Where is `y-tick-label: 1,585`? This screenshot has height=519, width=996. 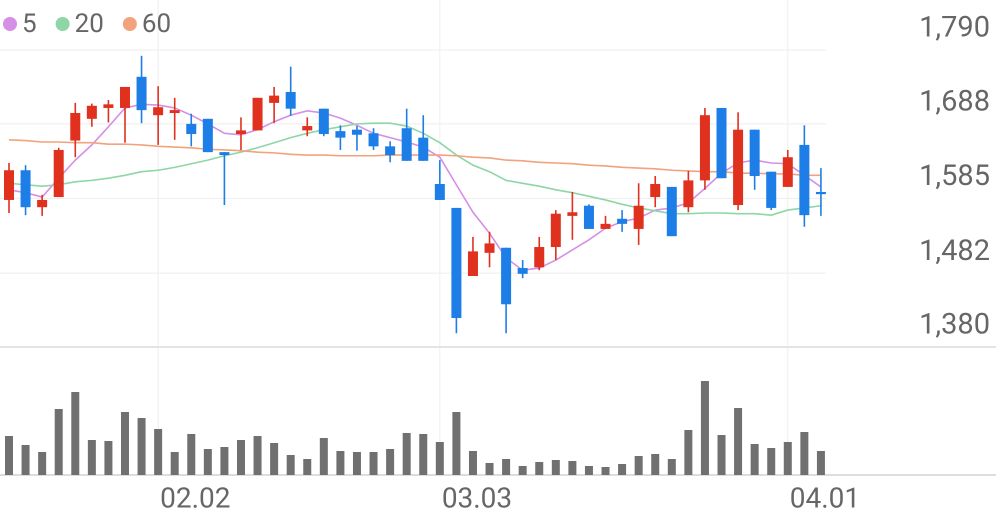
y-tick-label: 1,585 is located at coordinates (954, 176).